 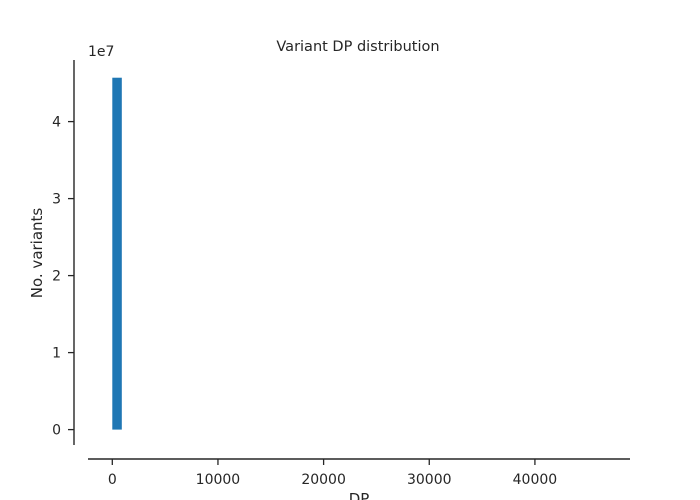 What do you see at coordinates (359, 495) in the screenshot?
I see `x-axis-label: DP` at bounding box center [359, 495].